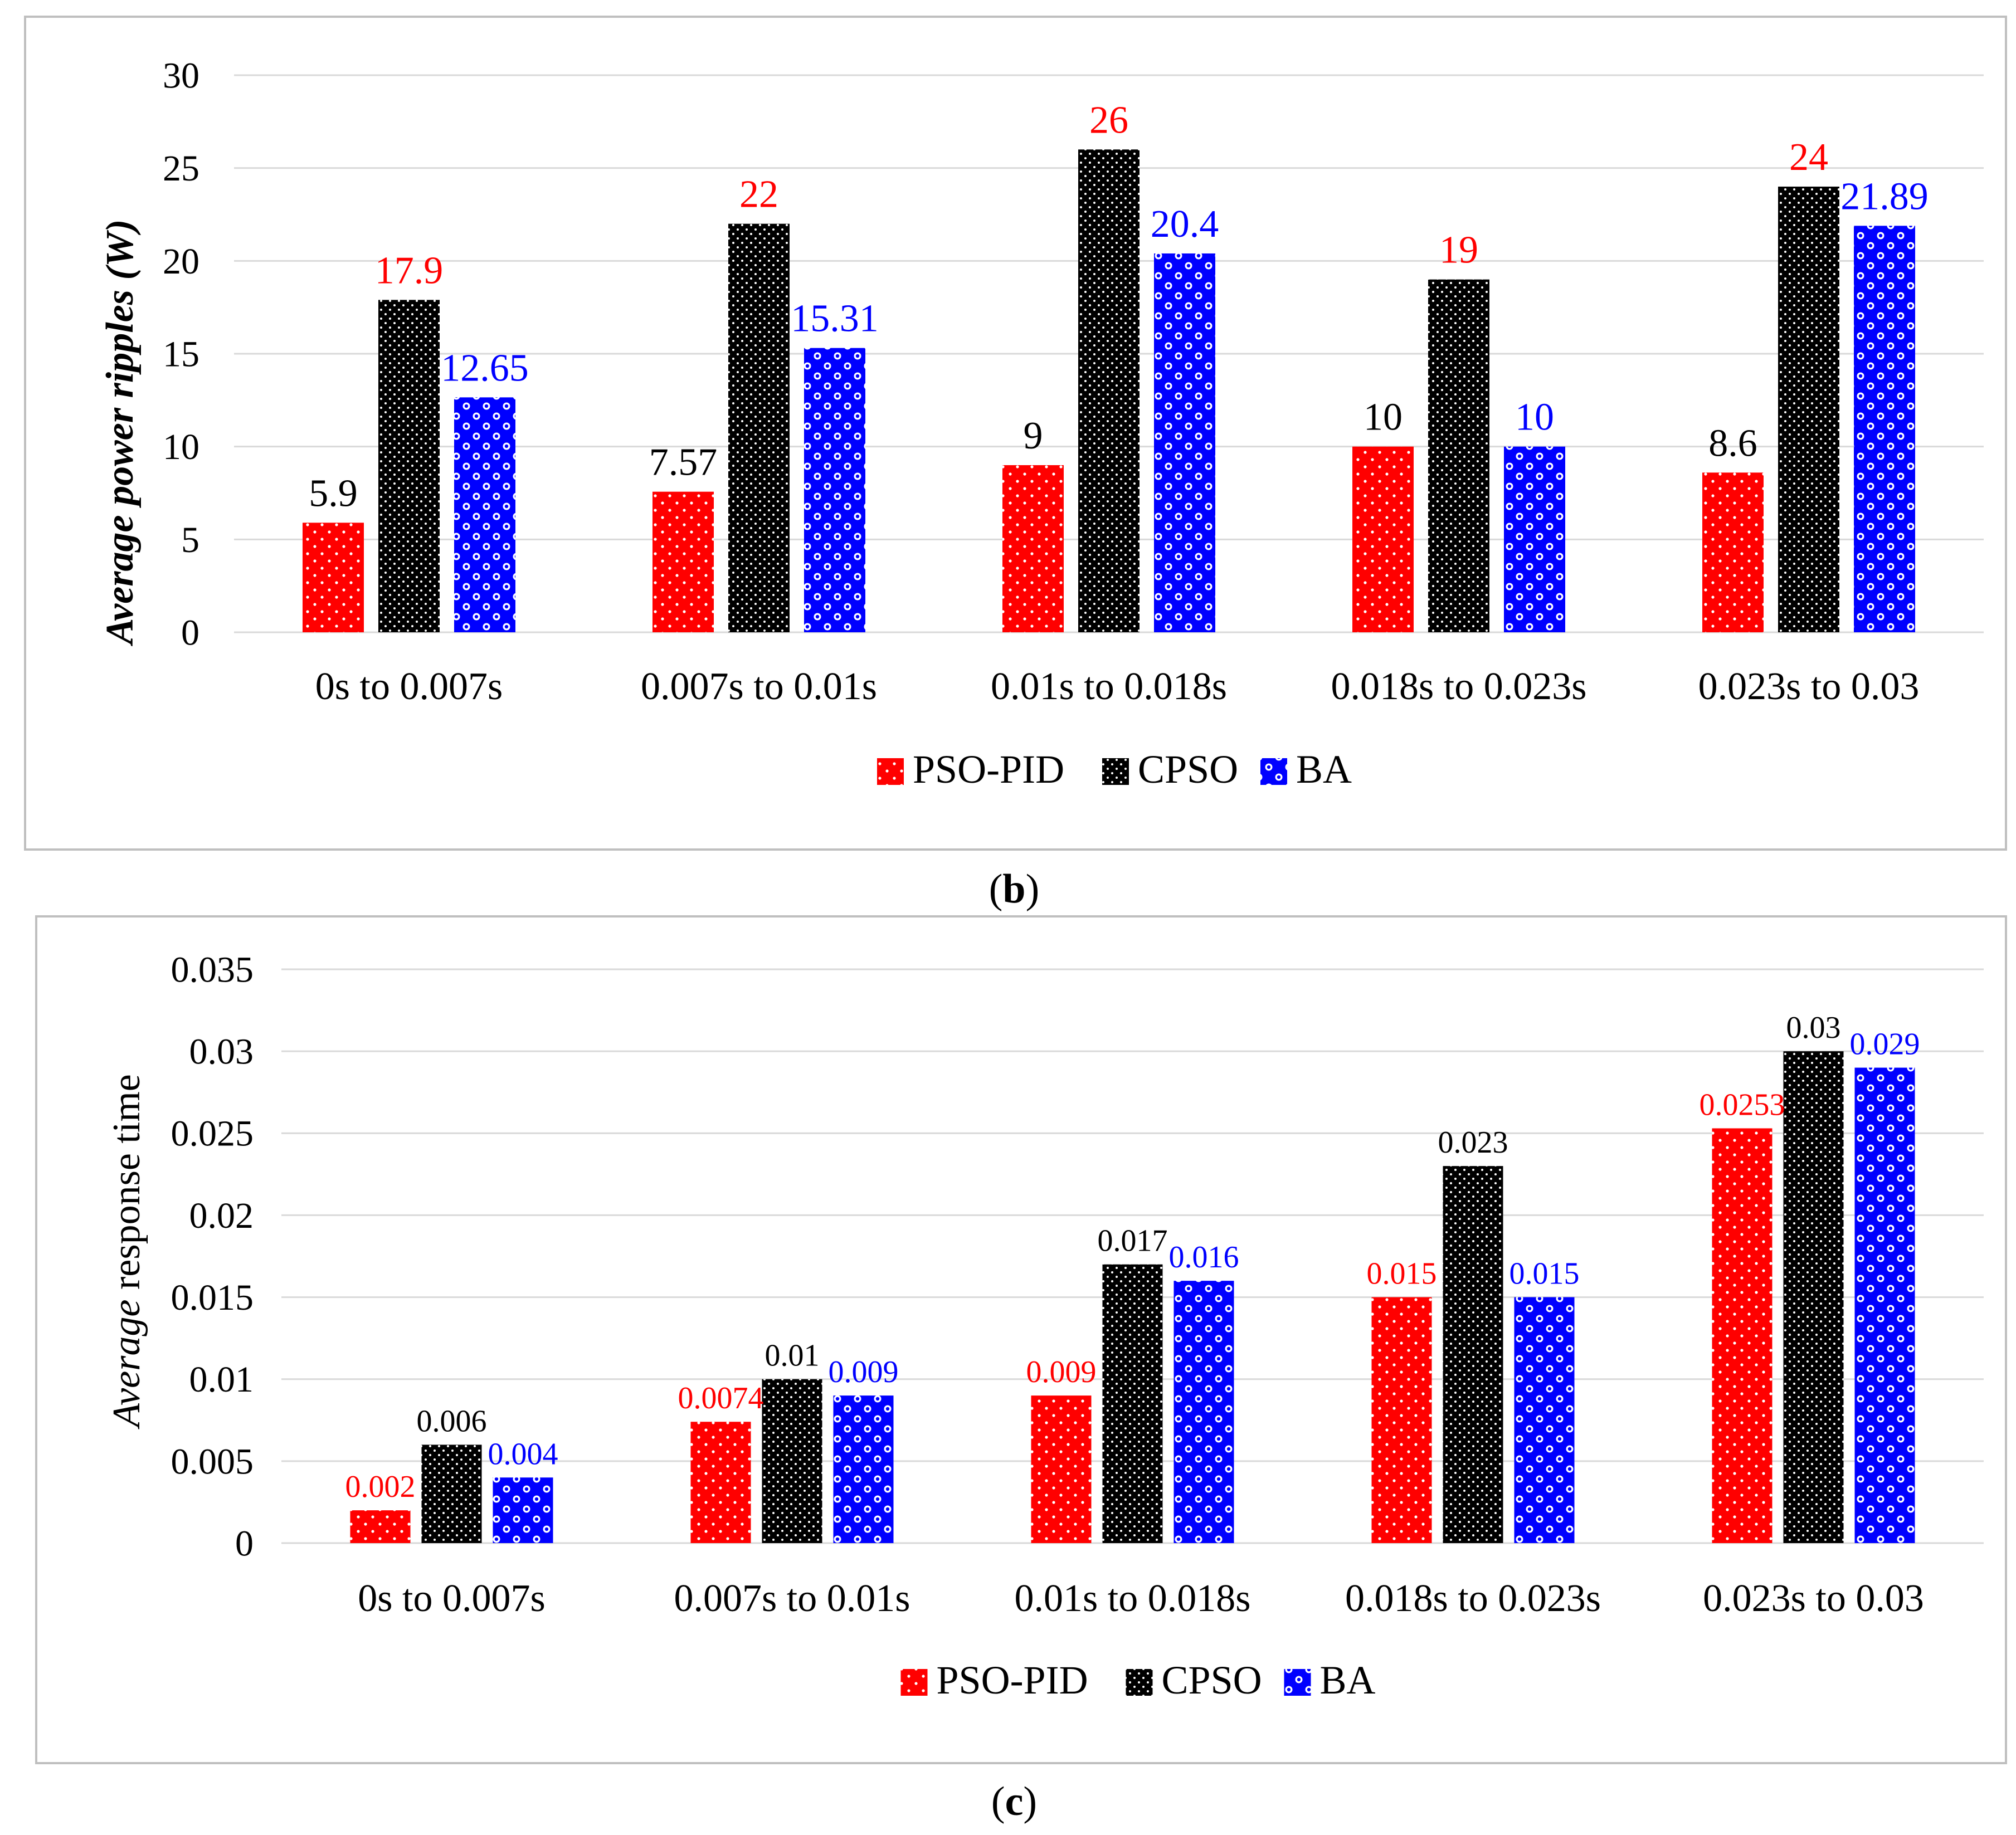 The height and width of the screenshot is (1835, 2016). Describe the element at coordinates (864, 1372) in the screenshot. I see `data-label-ba: 0.009` at that location.